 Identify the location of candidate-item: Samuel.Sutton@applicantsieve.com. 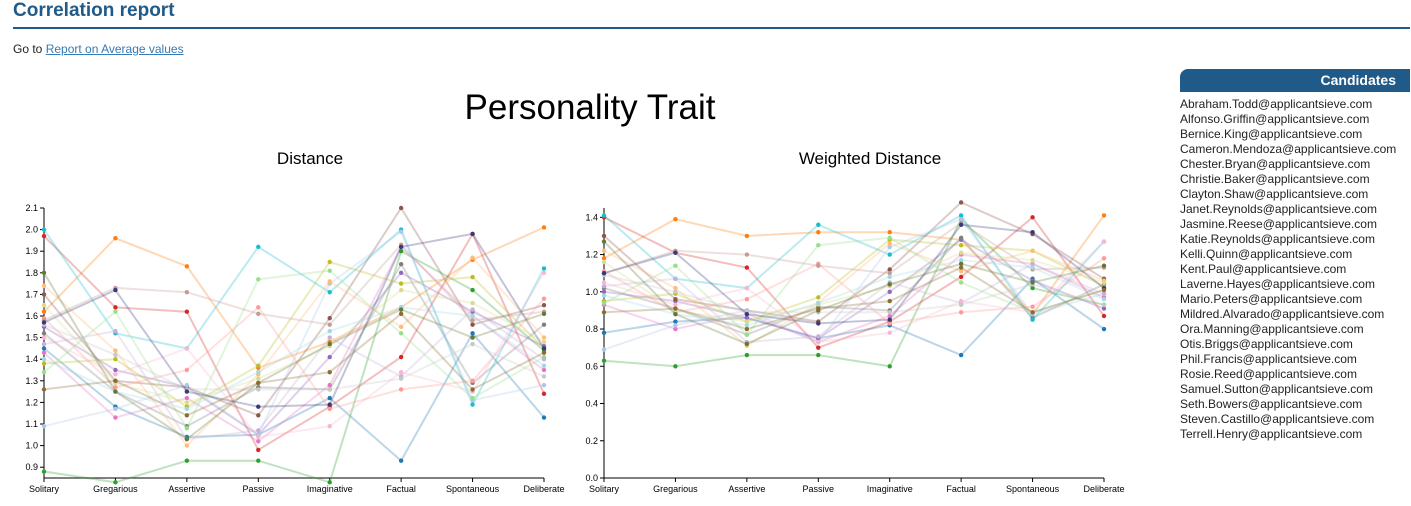
(1276, 389).